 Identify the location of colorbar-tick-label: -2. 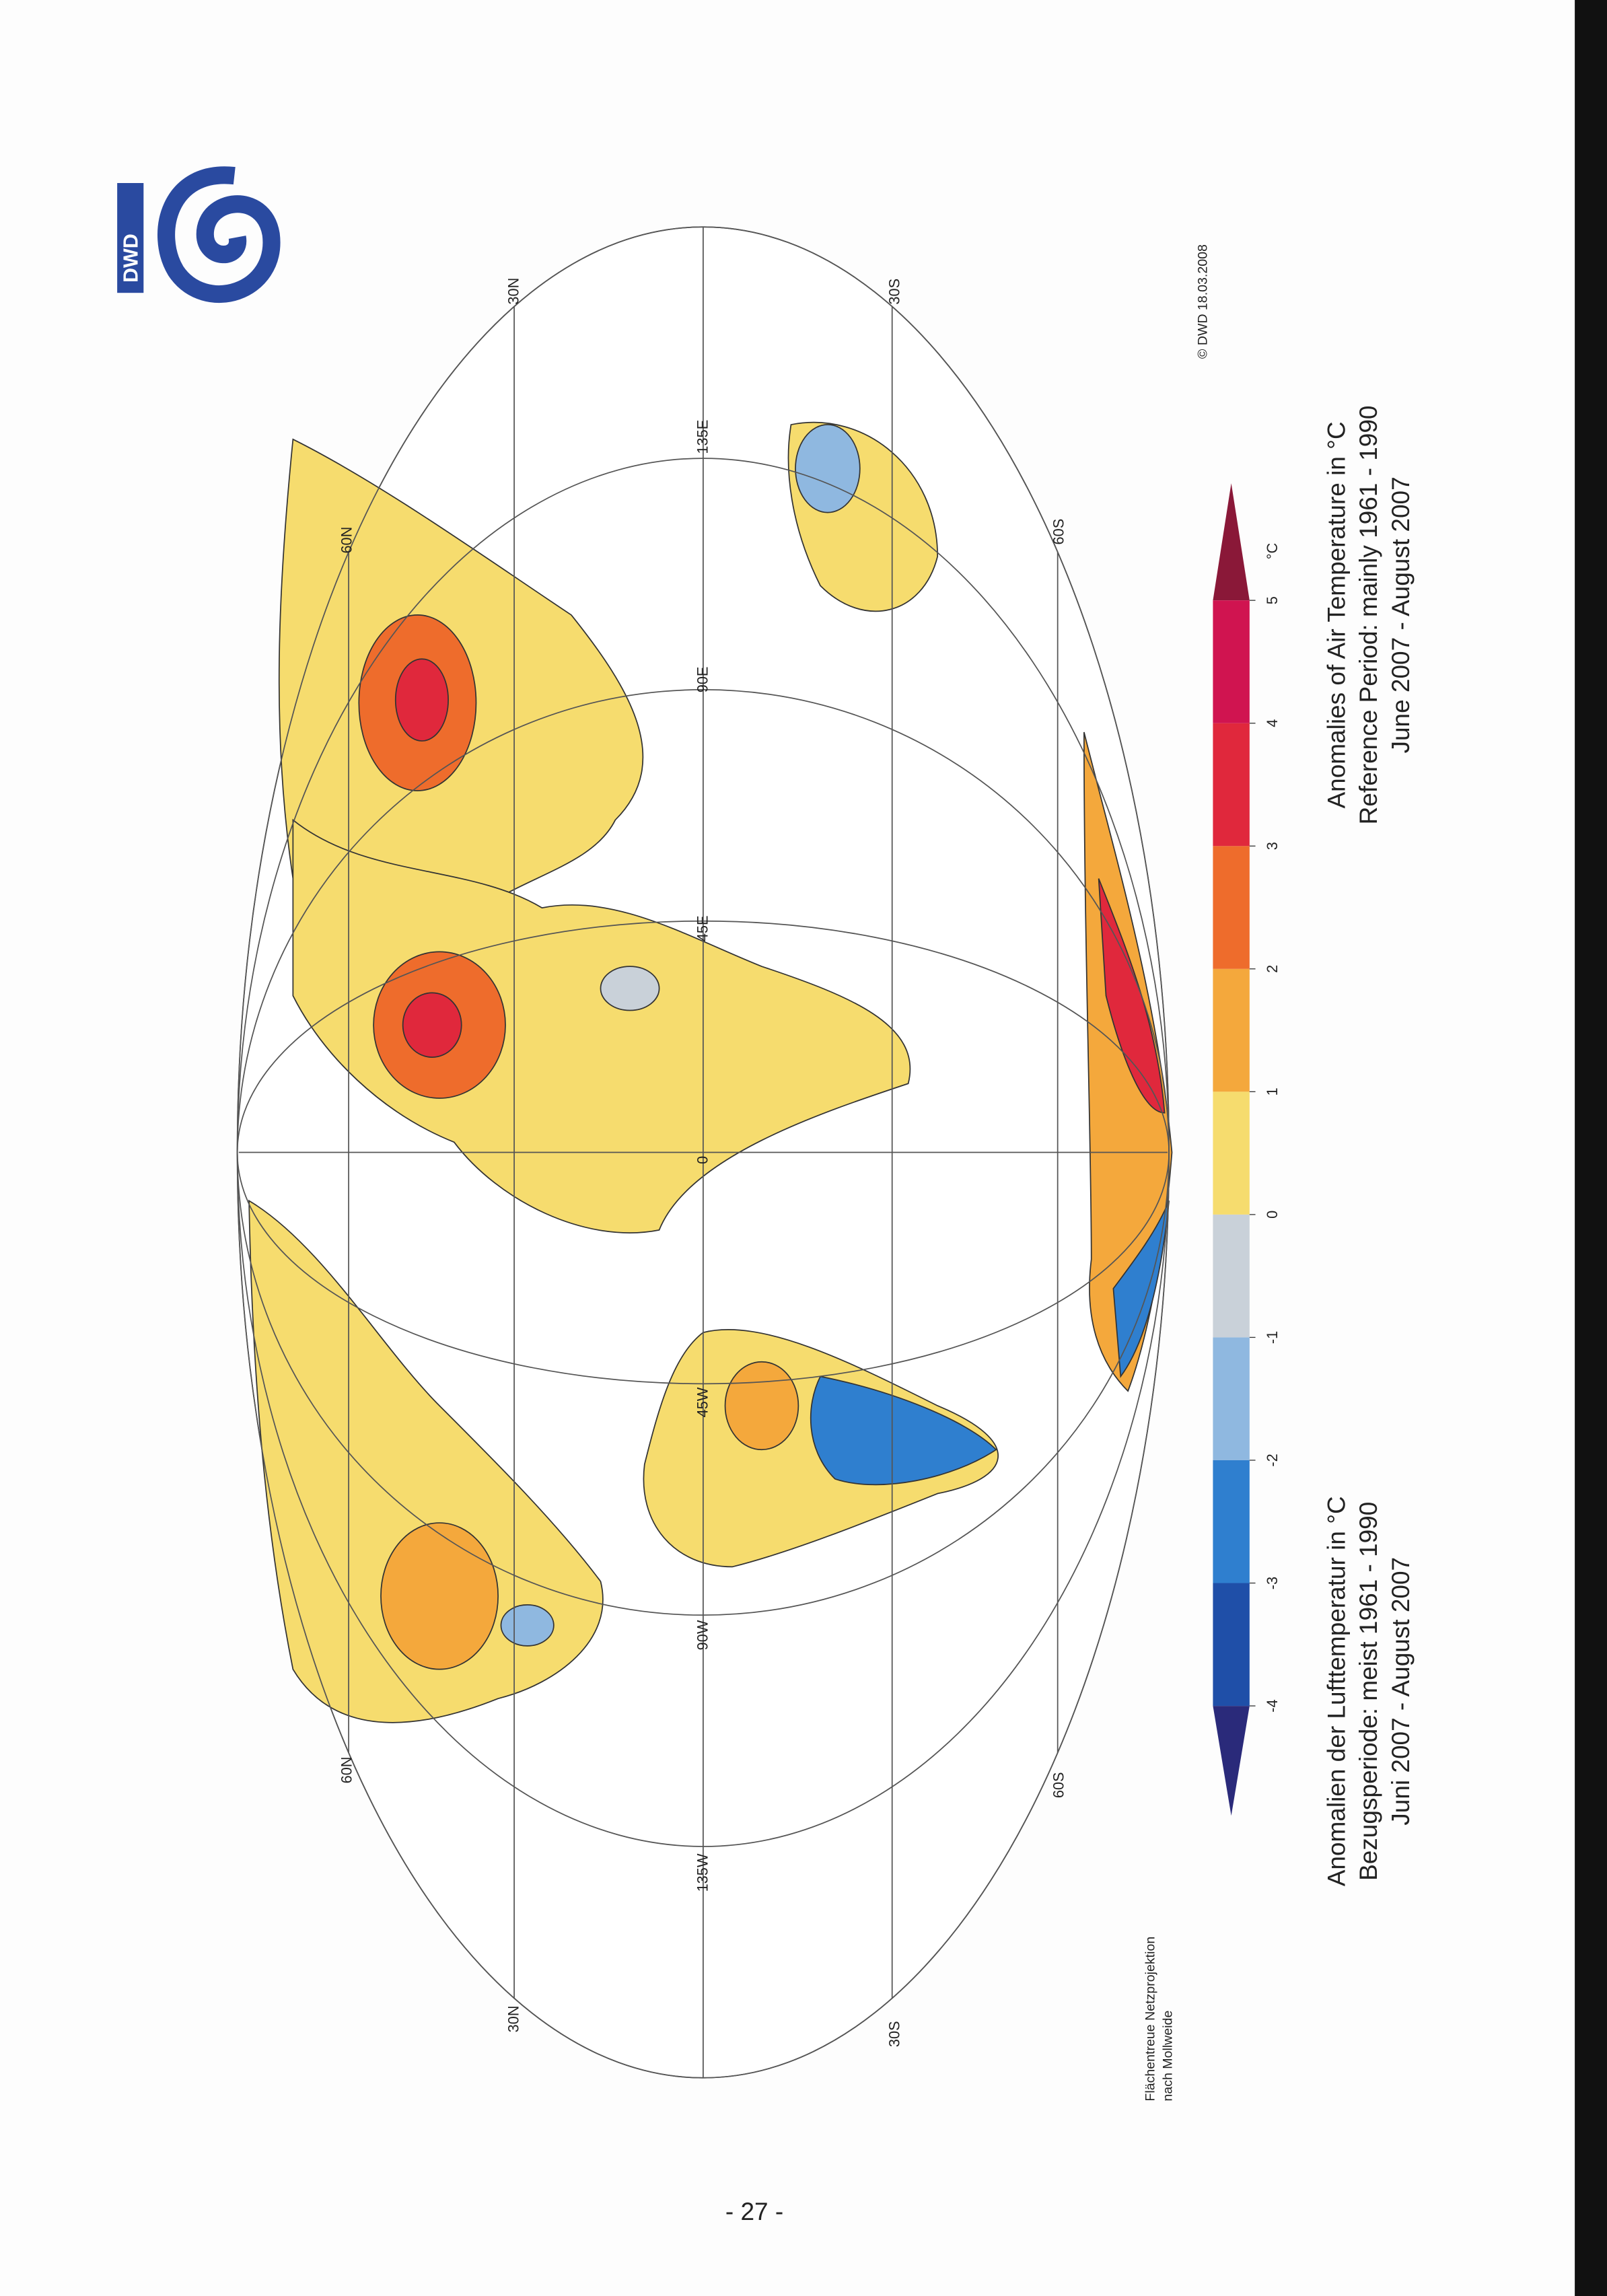
(1272, 1460).